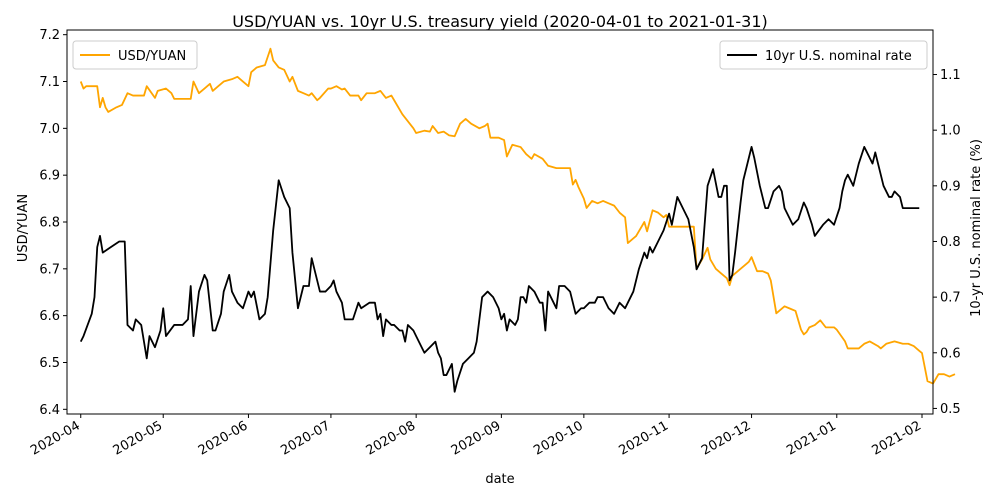  What do you see at coordinates (391, 438) in the screenshot?
I see `x-tick-label: 2020-08` at bounding box center [391, 438].